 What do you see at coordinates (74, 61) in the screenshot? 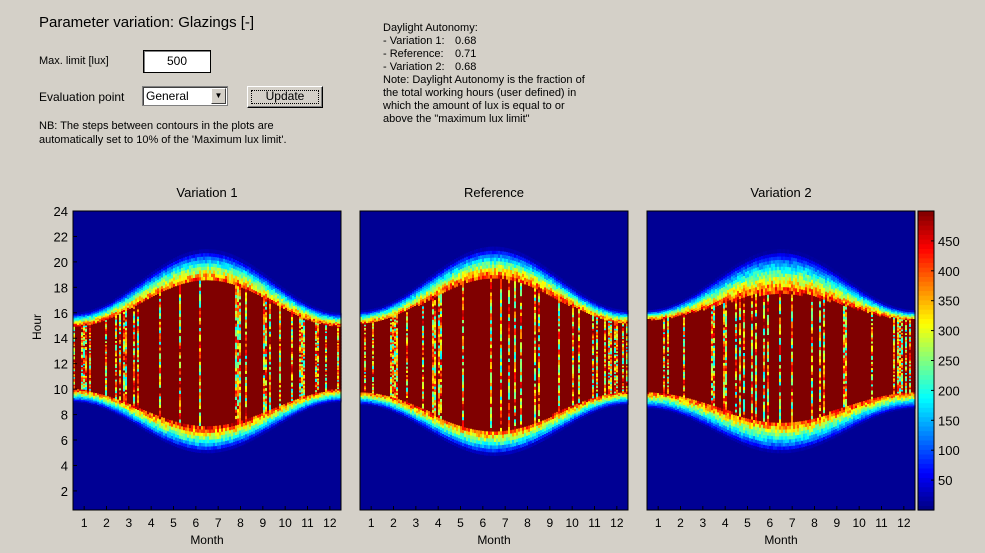
I see `max-limit-label: Max. limit [lux]` at bounding box center [74, 61].